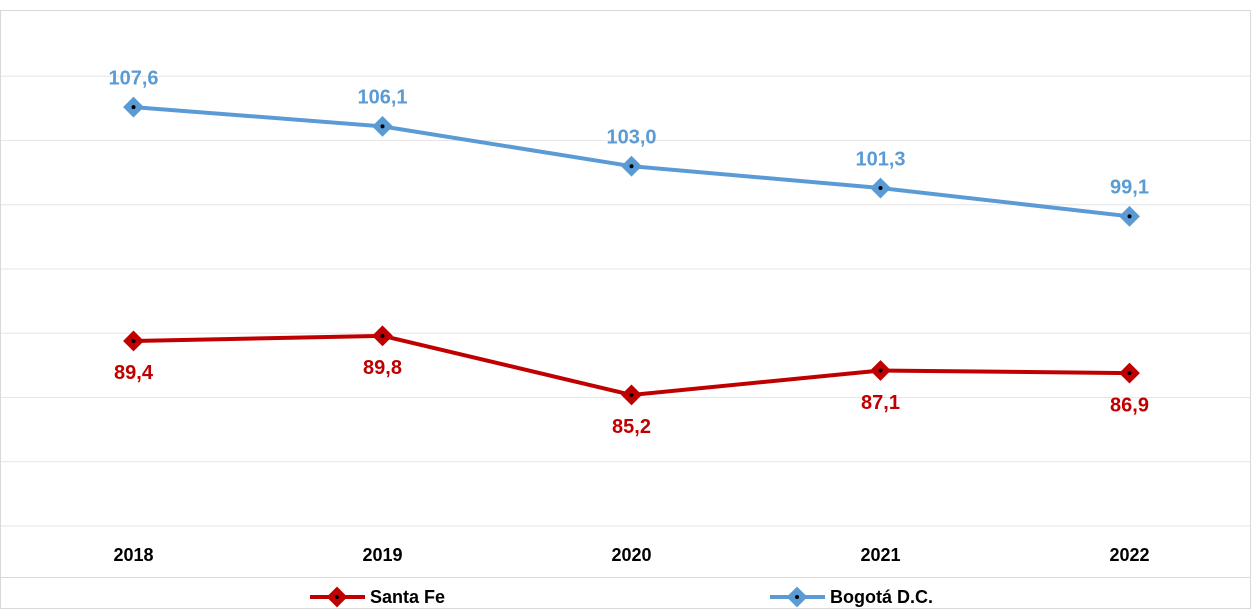  Describe the element at coordinates (880, 403) in the screenshot. I see `data-label: 87,1` at that location.